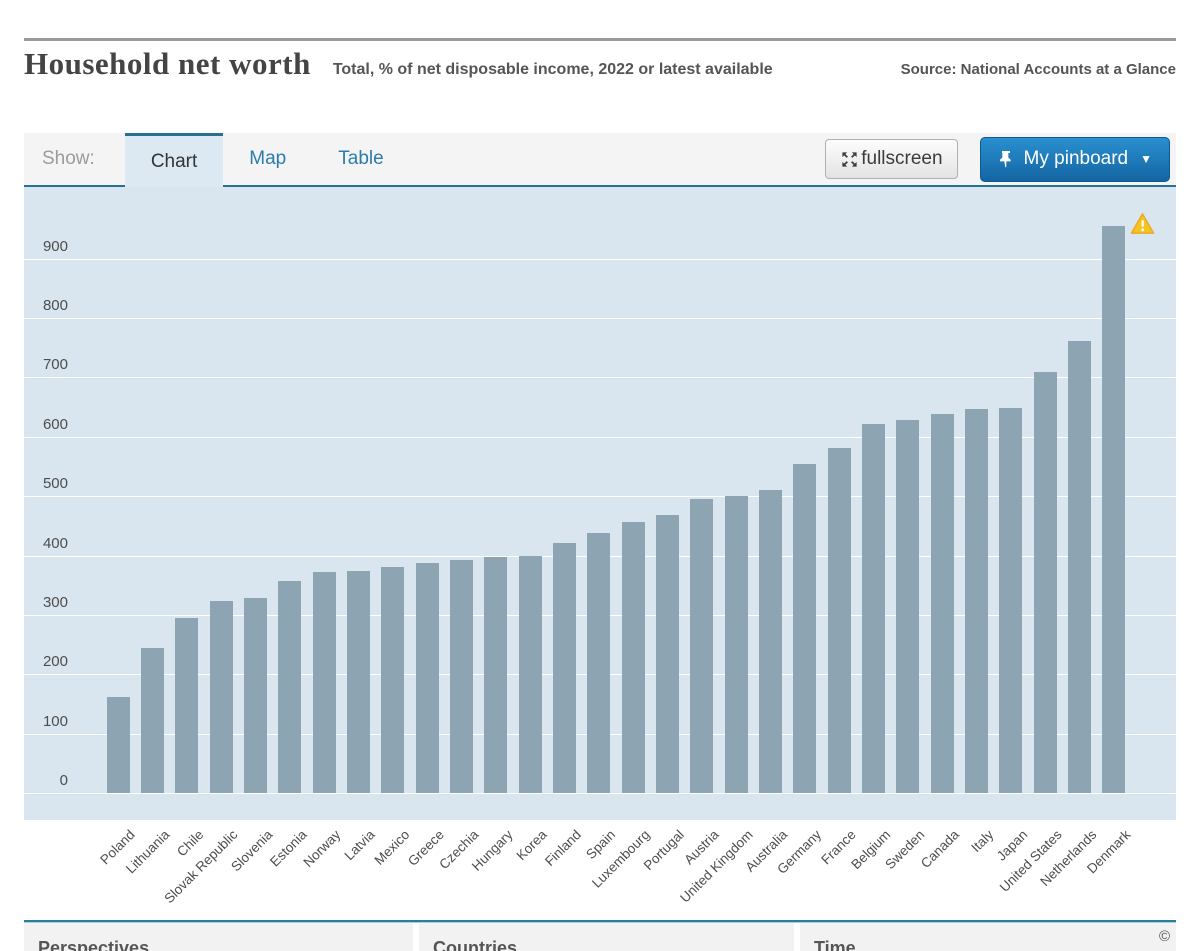  Describe the element at coordinates (63, 780) in the screenshot. I see `y-tick-0: 0` at that location.